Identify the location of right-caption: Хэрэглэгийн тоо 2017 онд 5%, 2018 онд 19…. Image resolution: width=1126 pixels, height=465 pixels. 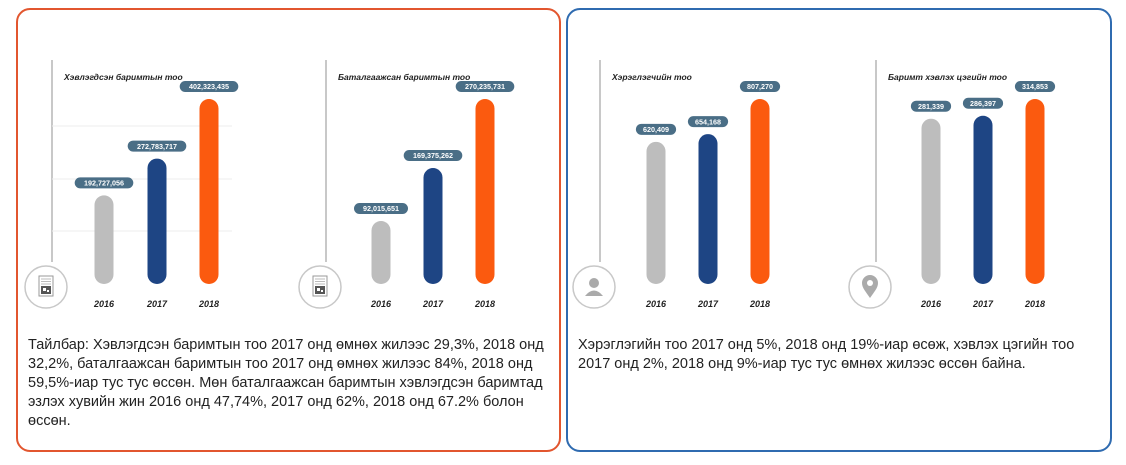
(826, 354).